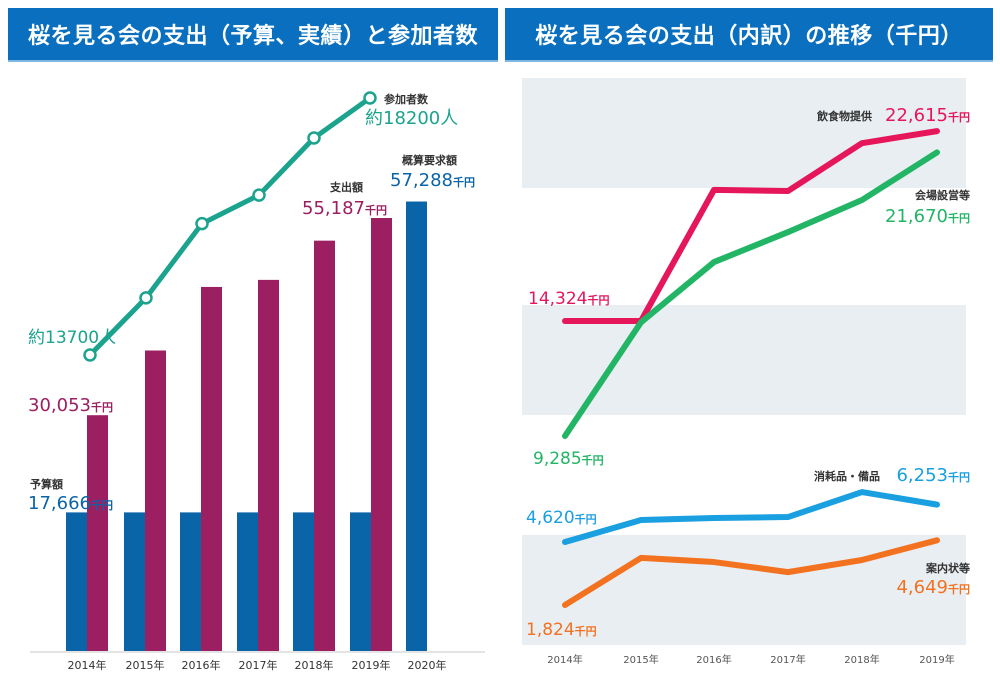 This screenshot has width=1000, height=690. What do you see at coordinates (922, 475) in the screenshot?
I see `supplies-end-value-number: 6,253` at bounding box center [922, 475].